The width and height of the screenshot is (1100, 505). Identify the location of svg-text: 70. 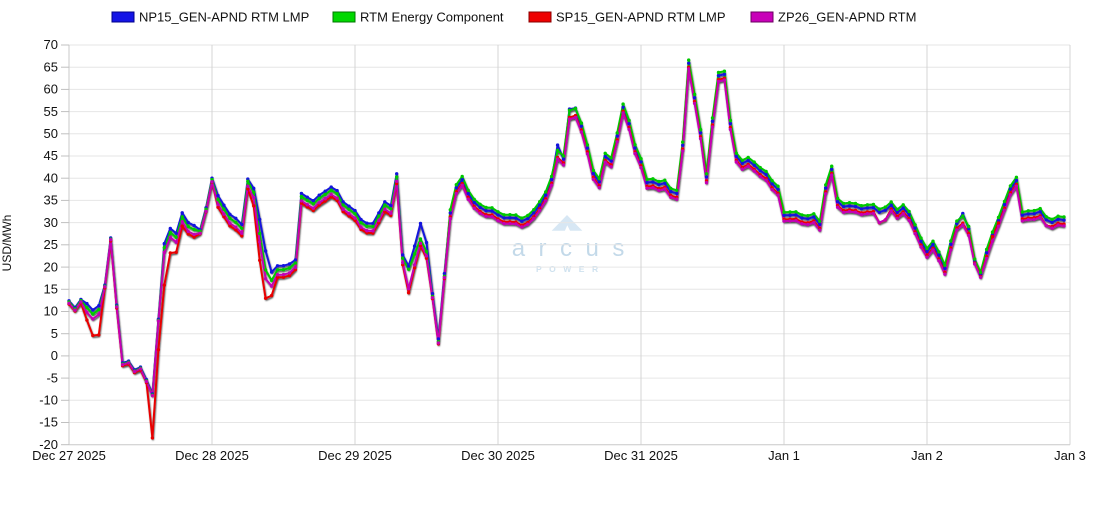
(51, 44).